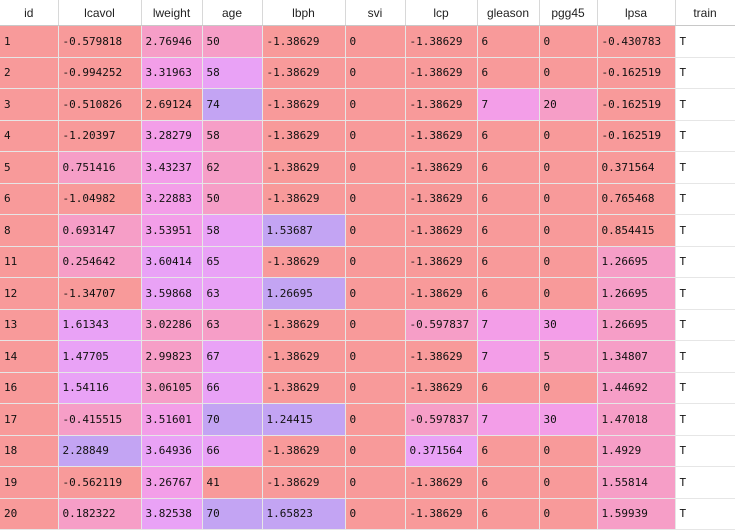 This screenshot has width=735, height=530. I want to click on column-header-pgg45: pgg45, so click(568, 13).